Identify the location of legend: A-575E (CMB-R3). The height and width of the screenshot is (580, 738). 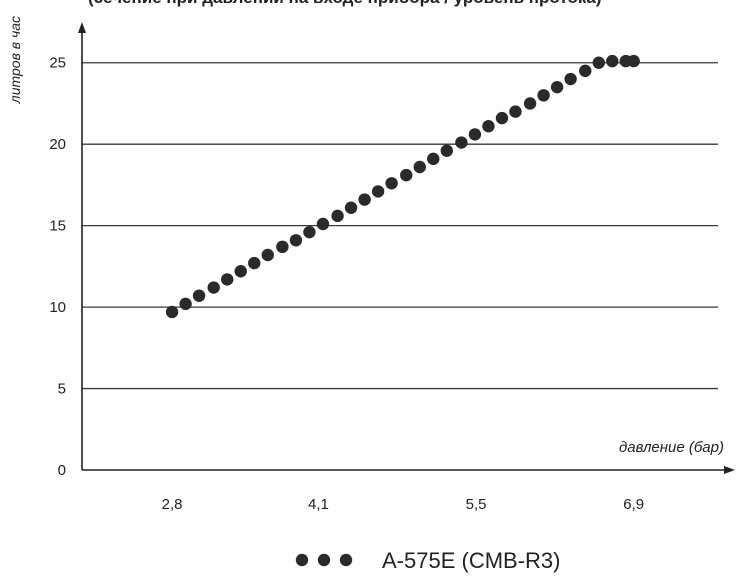
(427, 560).